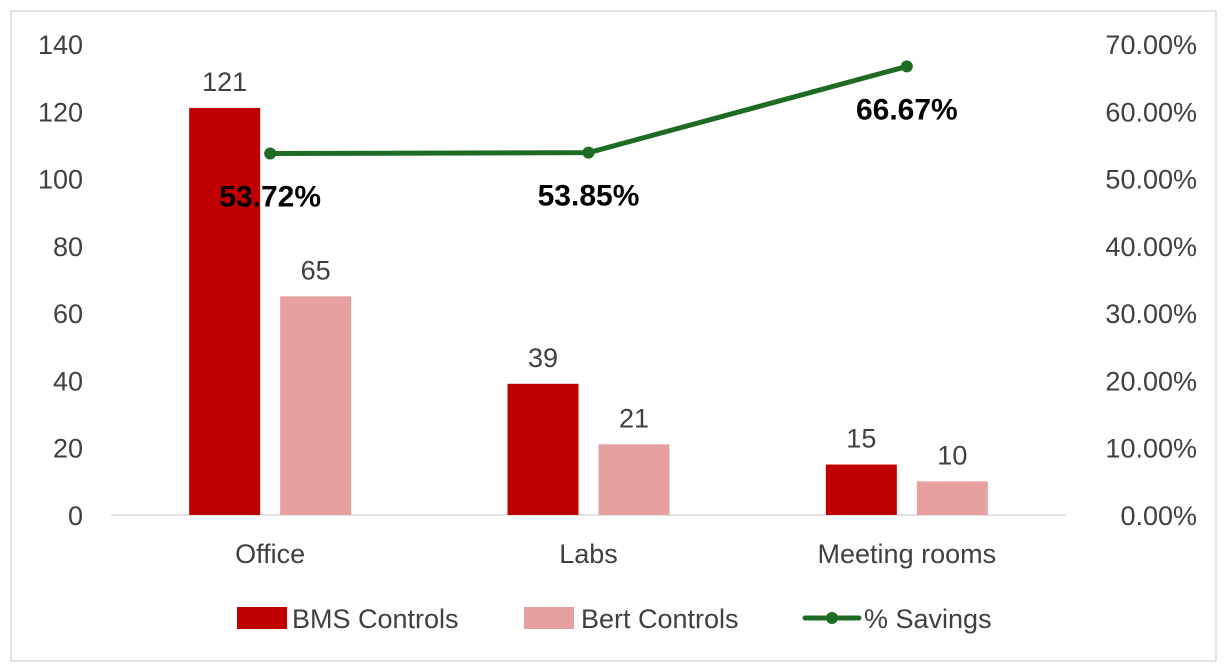 The width and height of the screenshot is (1226, 671). Describe the element at coordinates (588, 554) in the screenshot. I see `category-label: Labs` at that location.